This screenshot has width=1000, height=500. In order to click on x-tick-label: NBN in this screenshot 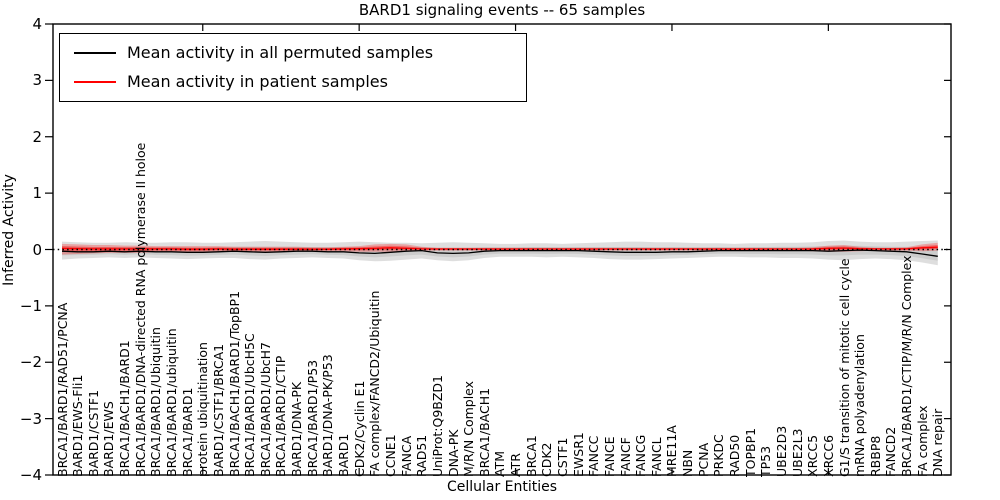, I will do `click(688, 463)`.